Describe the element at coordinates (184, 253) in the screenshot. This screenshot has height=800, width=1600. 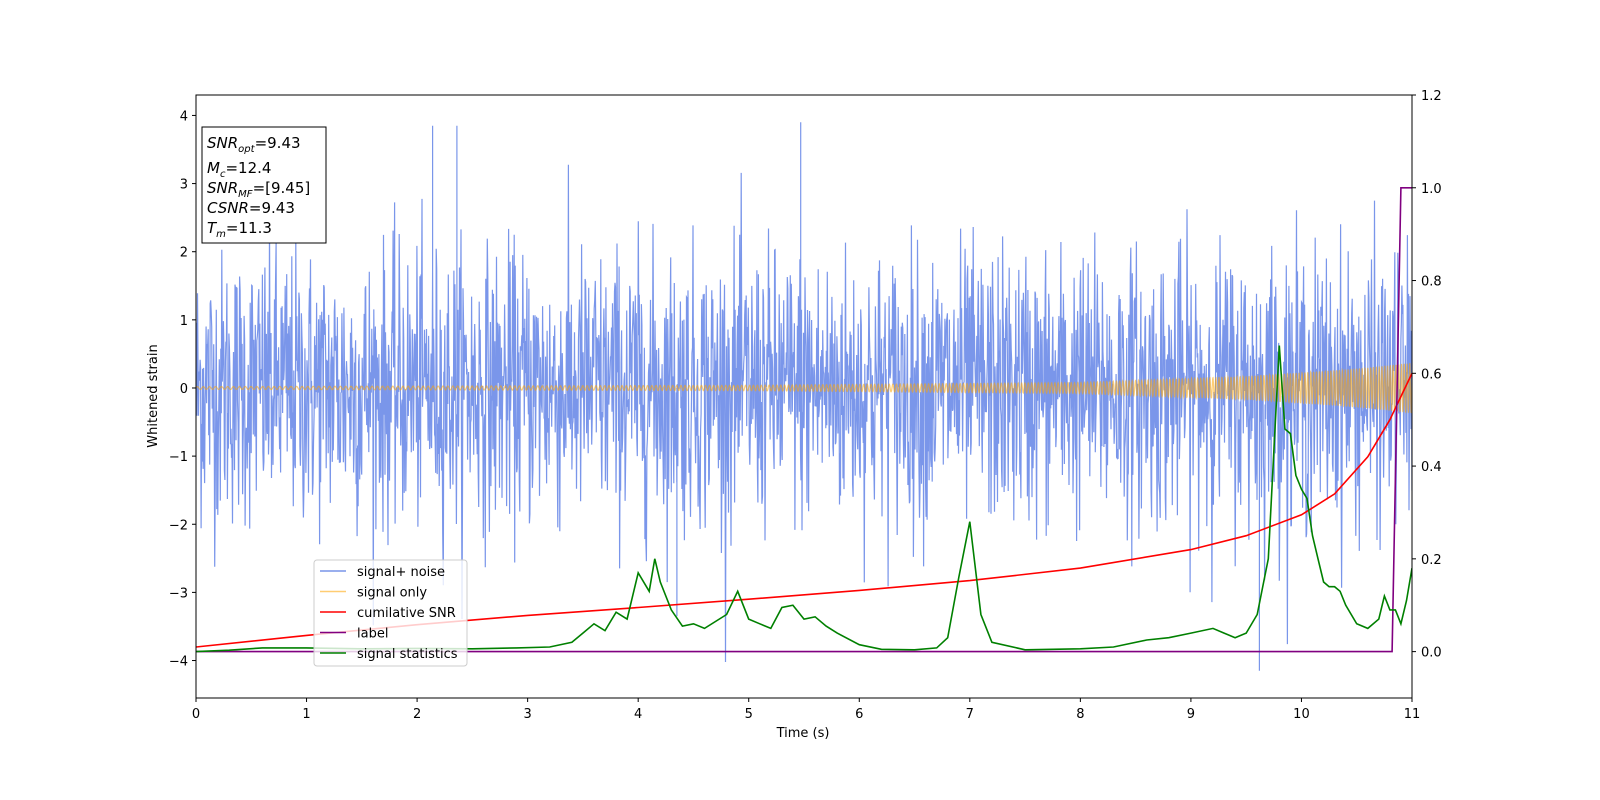
I see `y-tick-label: 2` at that location.